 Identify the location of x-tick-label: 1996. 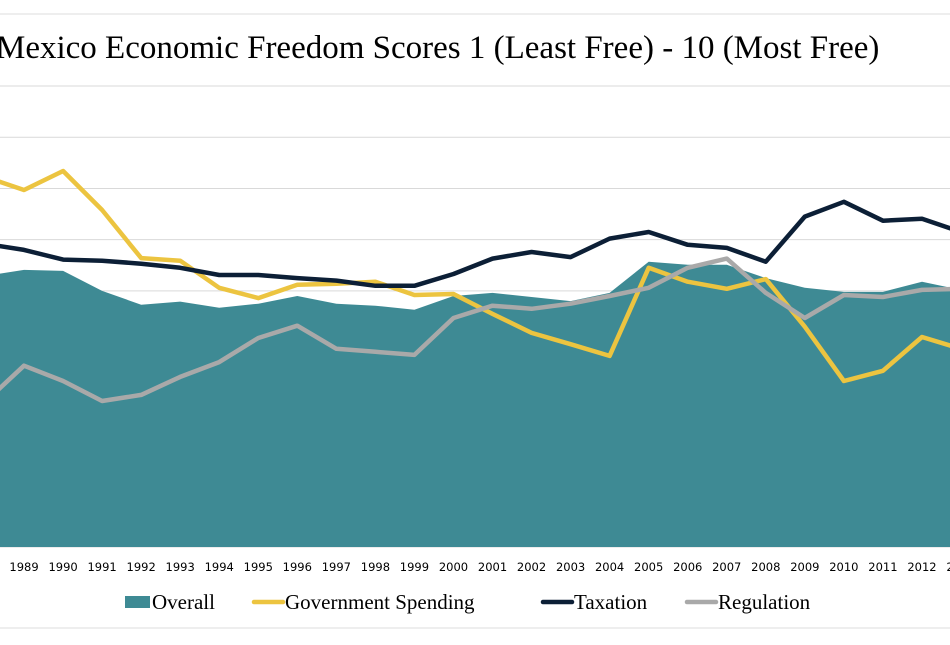
(297, 567).